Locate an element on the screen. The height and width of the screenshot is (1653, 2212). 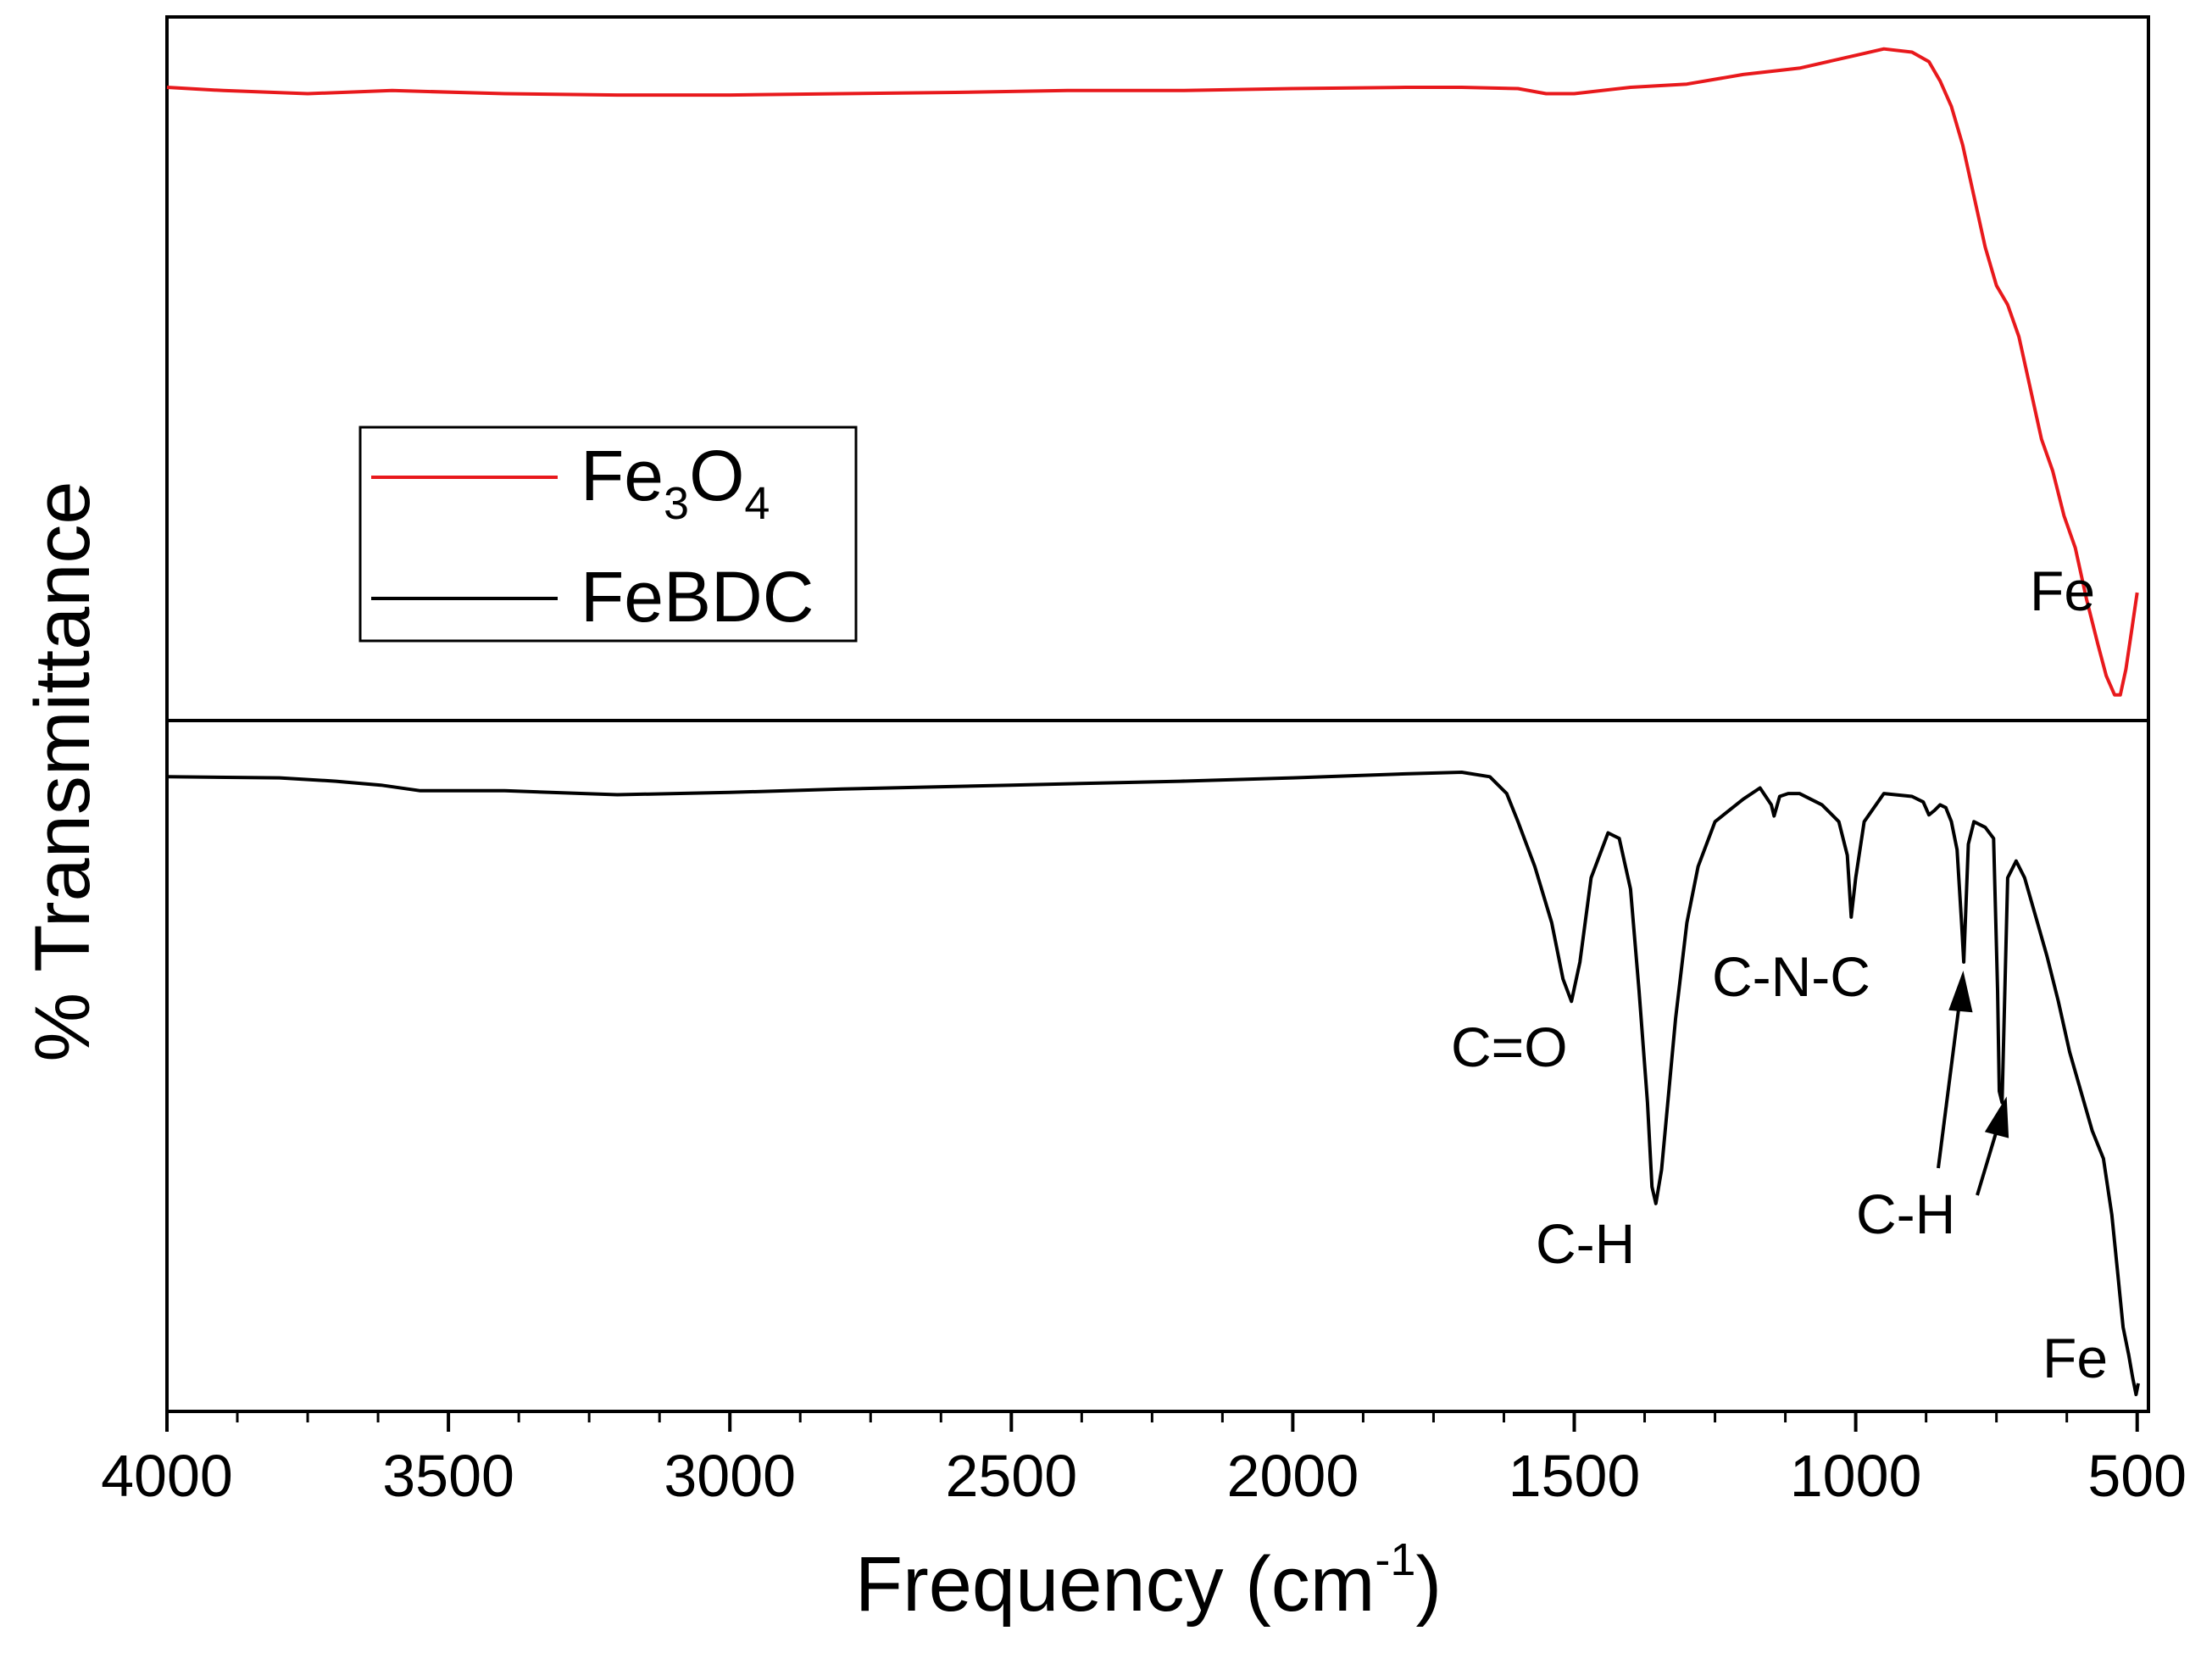
legend-box is located at coordinates (608, 534).